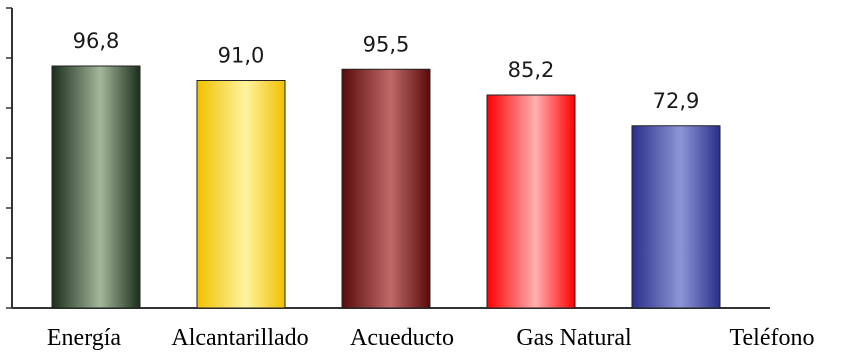 This screenshot has height=352, width=841. What do you see at coordinates (402, 338) in the screenshot?
I see `category-label: Acueducto` at bounding box center [402, 338].